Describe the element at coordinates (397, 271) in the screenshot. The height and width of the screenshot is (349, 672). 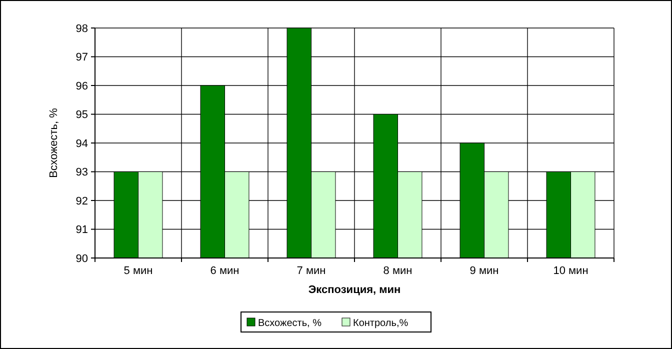
I see `x-tick-label: 8 мин` at that location.